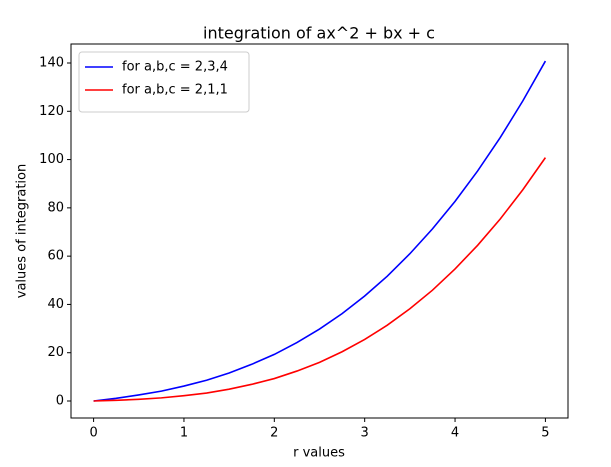  What do you see at coordinates (175, 67) in the screenshot?
I see `legend-label: for a,b,c = 2,3,4` at bounding box center [175, 67].